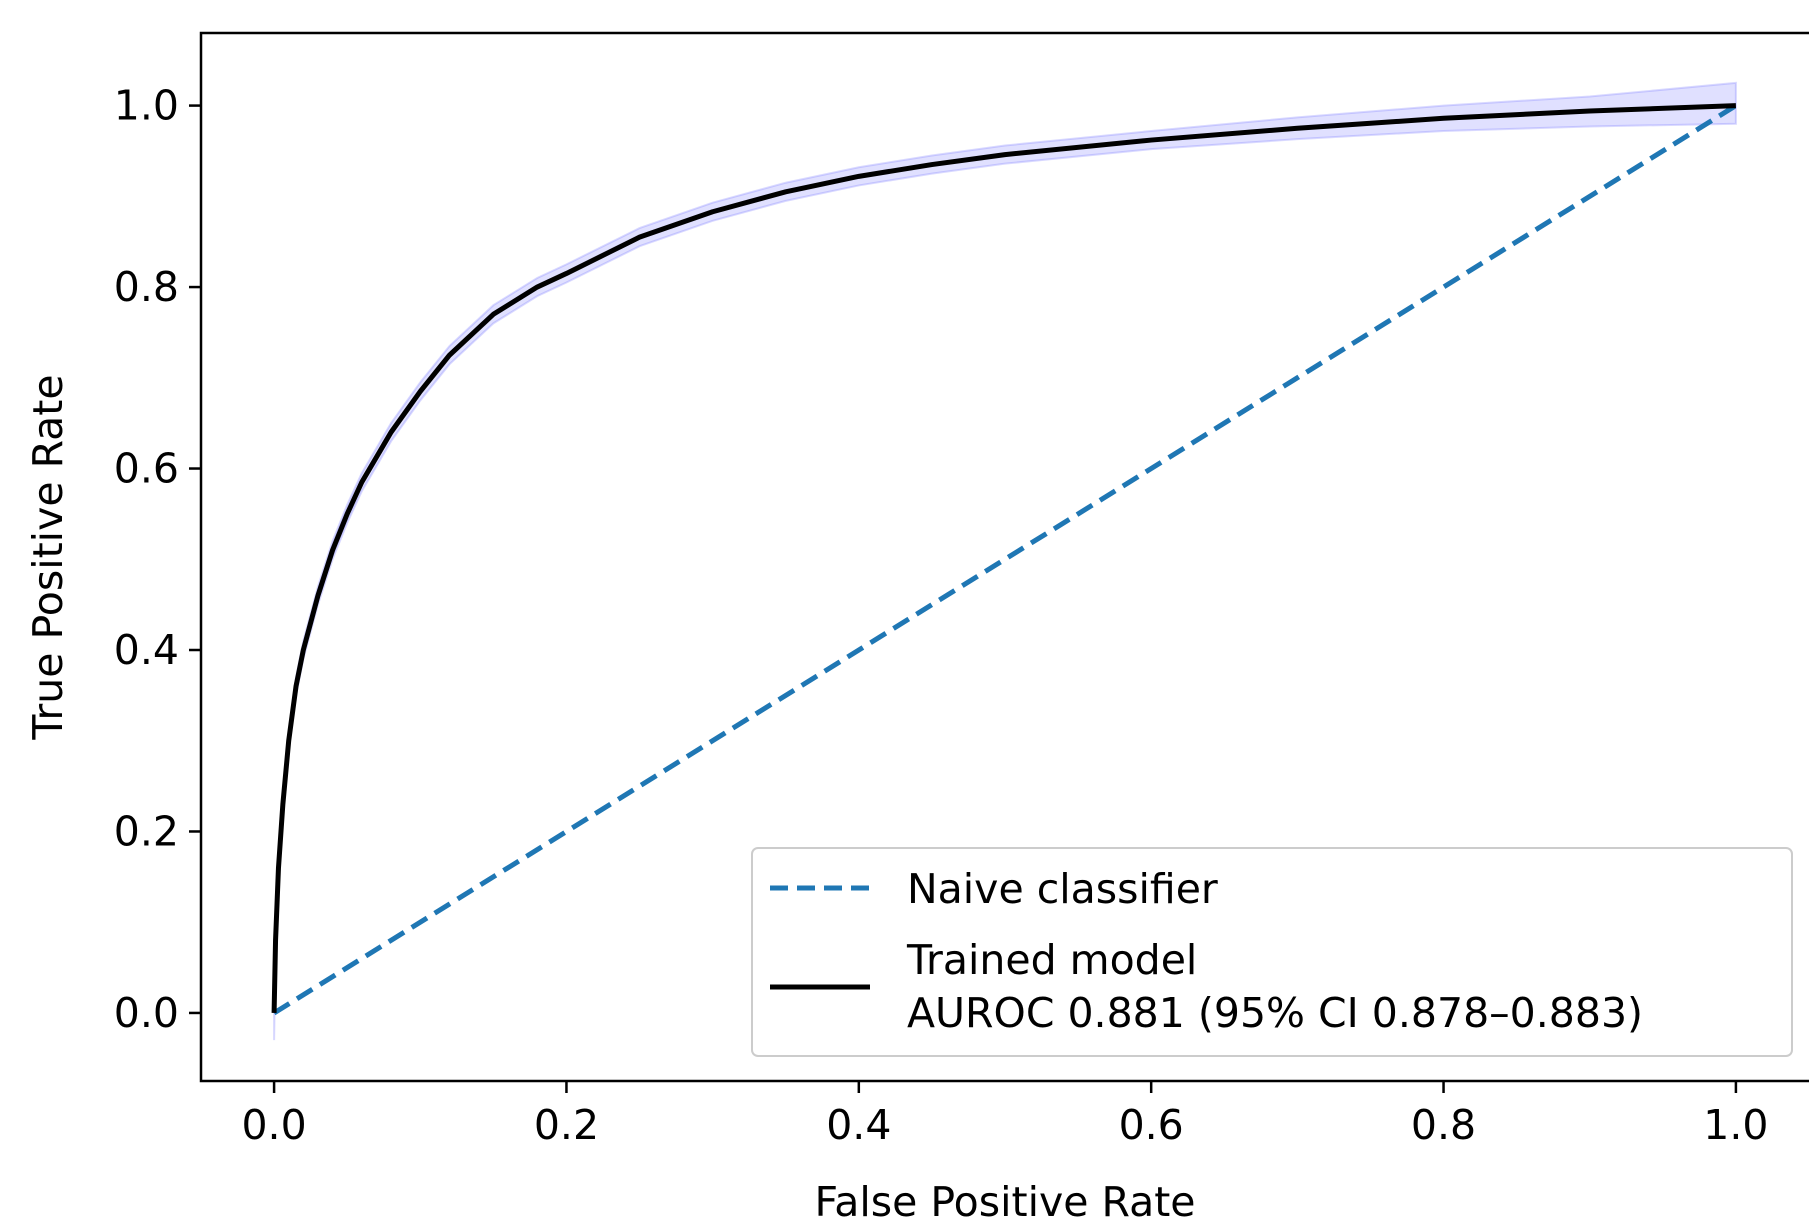 The width and height of the screenshot is (1809, 1229). I want to click on x-tick-label: 0.0, so click(273, 1125).